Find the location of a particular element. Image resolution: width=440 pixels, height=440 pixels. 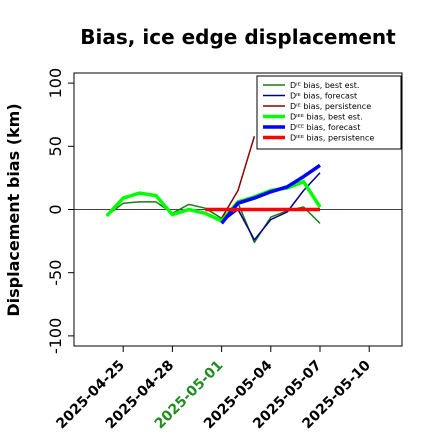

legend-entry: Dᴵᴱ bias, persistence is located at coordinates (330, 106).